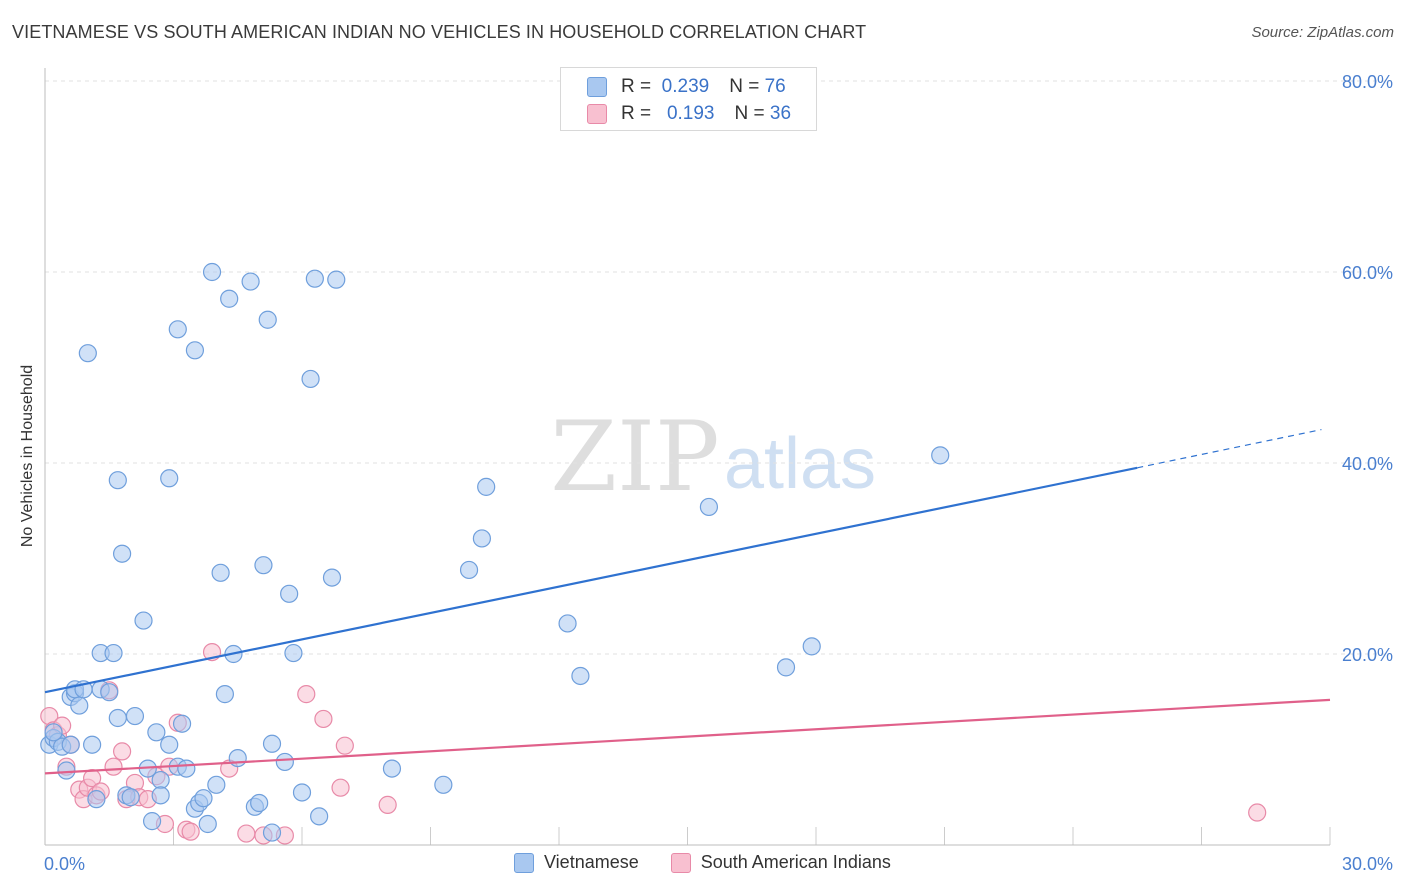 This screenshot has height=892, width=1406. I want to click on legend-item-vietnamese: Vietnamese, so click(576, 862).